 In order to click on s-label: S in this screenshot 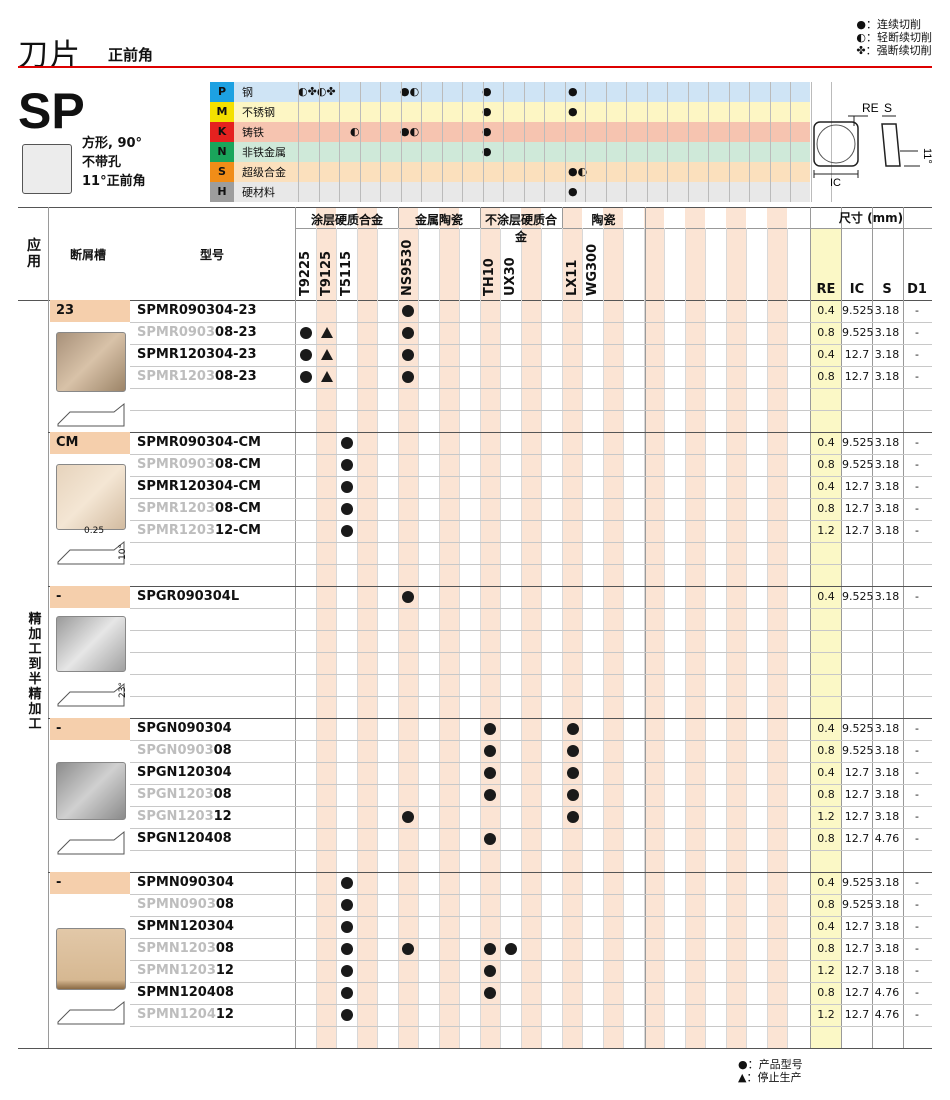, I will do `click(888, 108)`.